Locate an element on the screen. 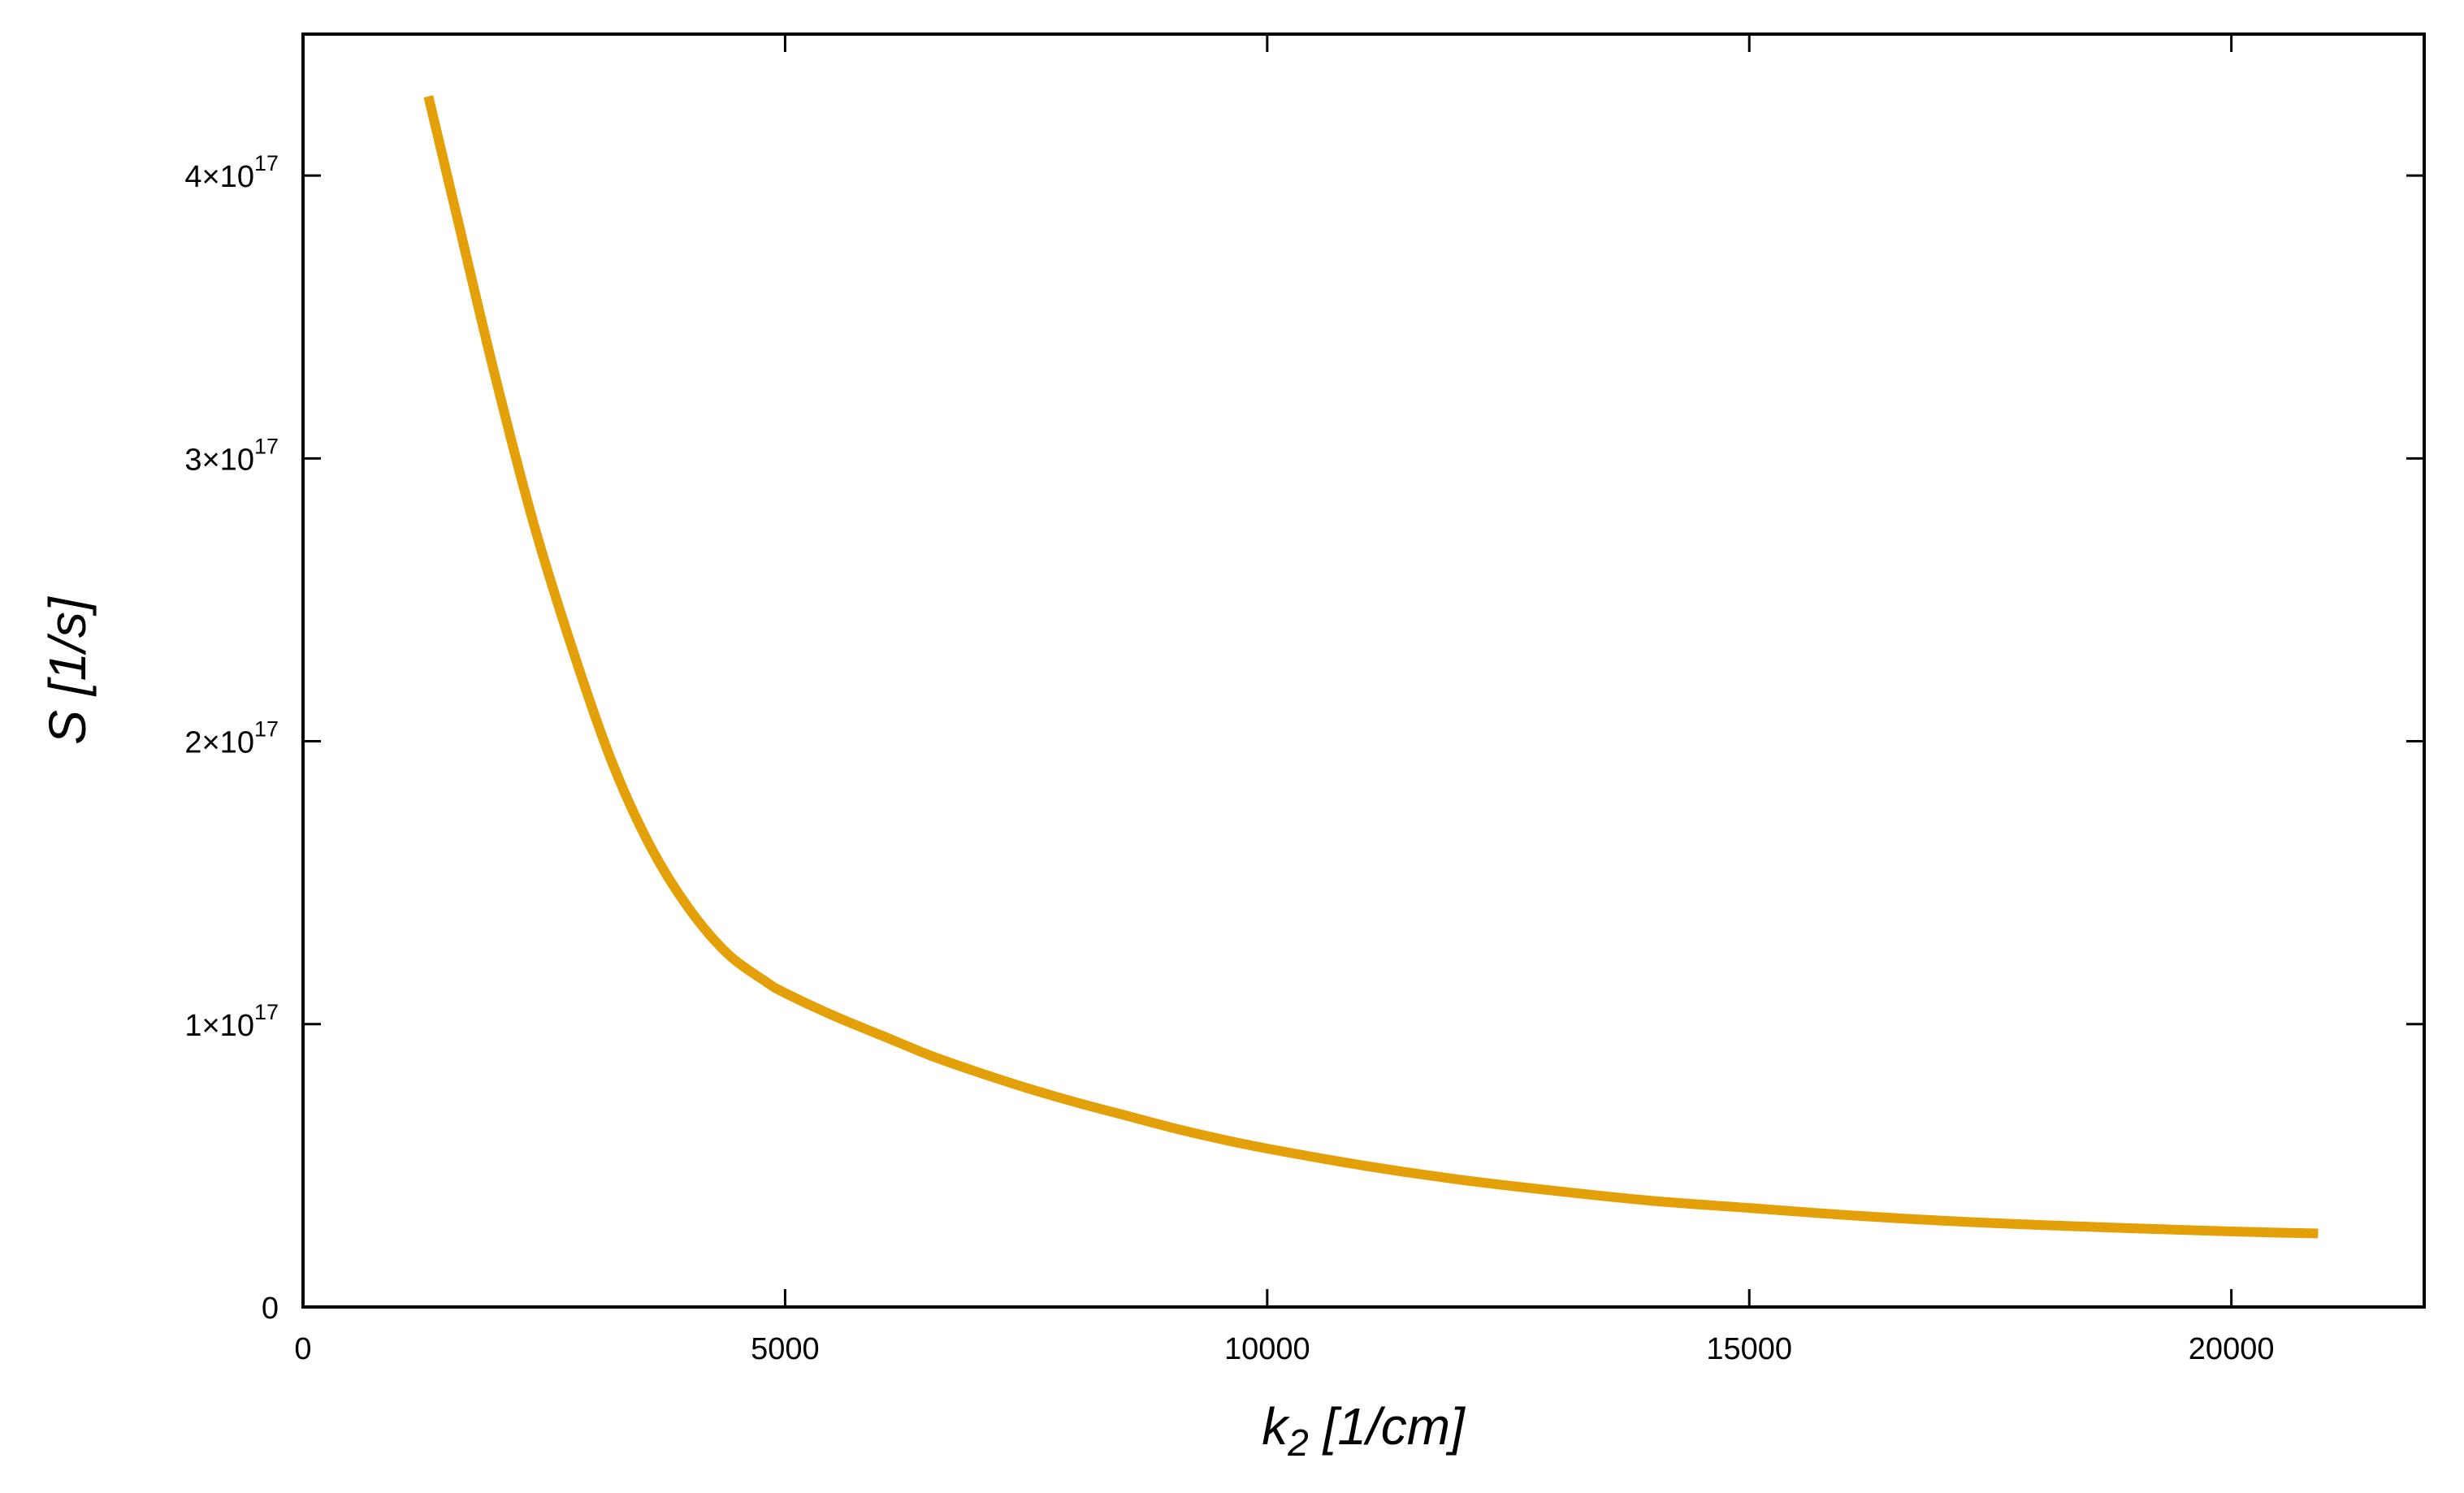 The width and height of the screenshot is (2464, 1493). y-tick-label-2: 2×10¹⁷ is located at coordinates (232, 738).